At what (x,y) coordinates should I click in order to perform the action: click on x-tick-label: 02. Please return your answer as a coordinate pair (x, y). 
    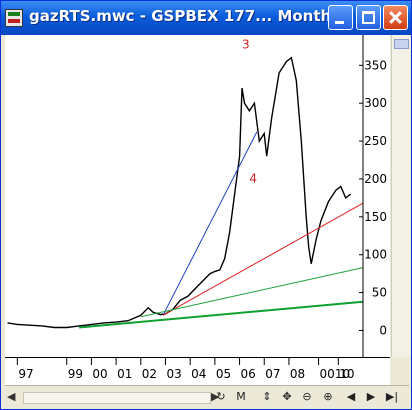
    Looking at the image, I should click on (149, 374).